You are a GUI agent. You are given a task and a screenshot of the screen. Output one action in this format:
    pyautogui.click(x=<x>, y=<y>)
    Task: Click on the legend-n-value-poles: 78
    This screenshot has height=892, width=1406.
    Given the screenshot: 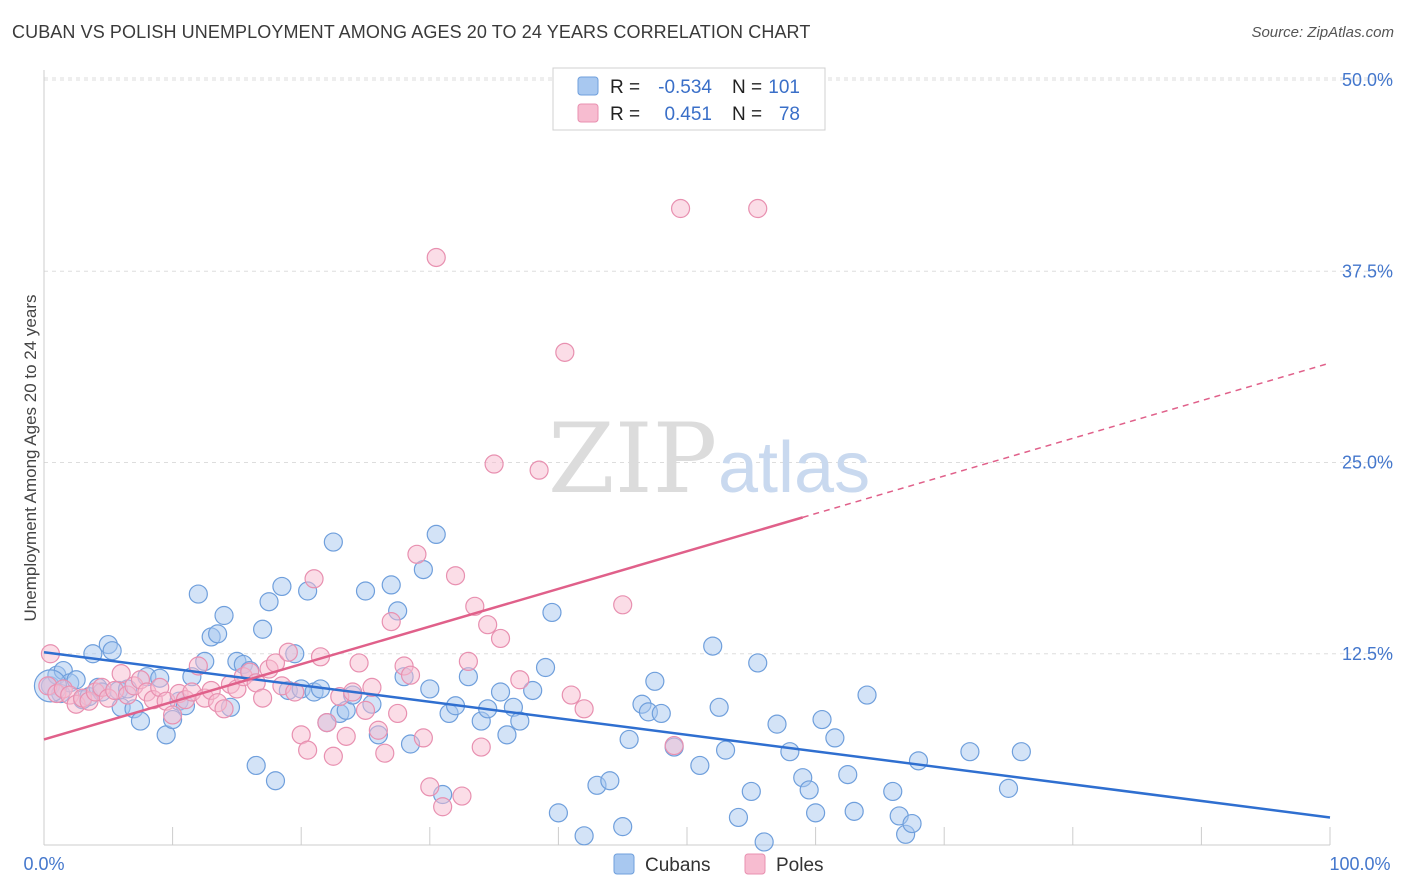 What is the action you would take?
    pyautogui.click(x=789, y=114)
    